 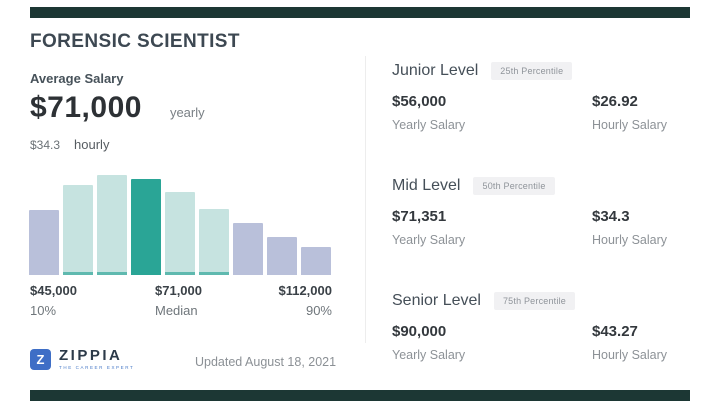 What do you see at coordinates (69, 144) in the screenshot?
I see `average-hourly-salary: $34.3 hourly` at bounding box center [69, 144].